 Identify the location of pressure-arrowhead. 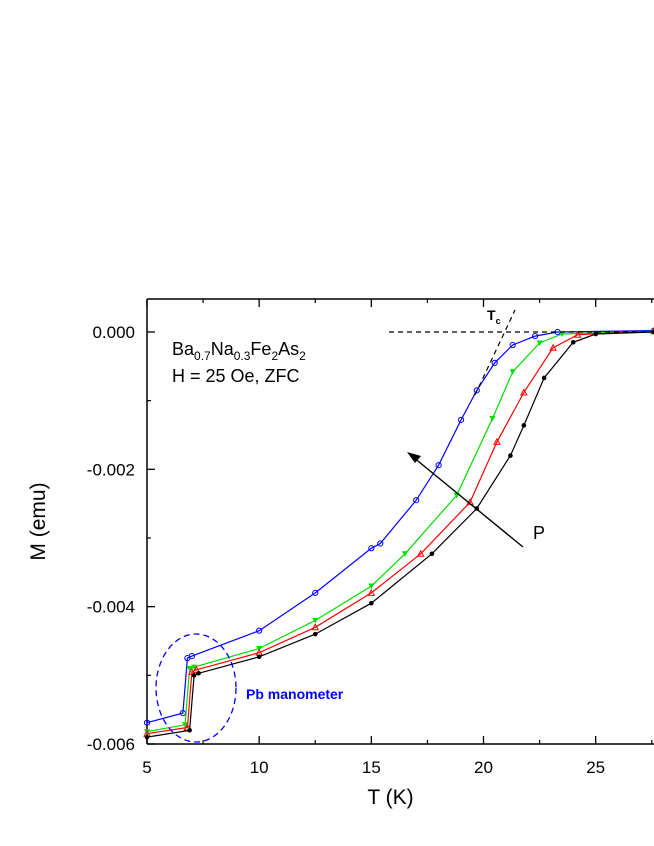
(414, 457).